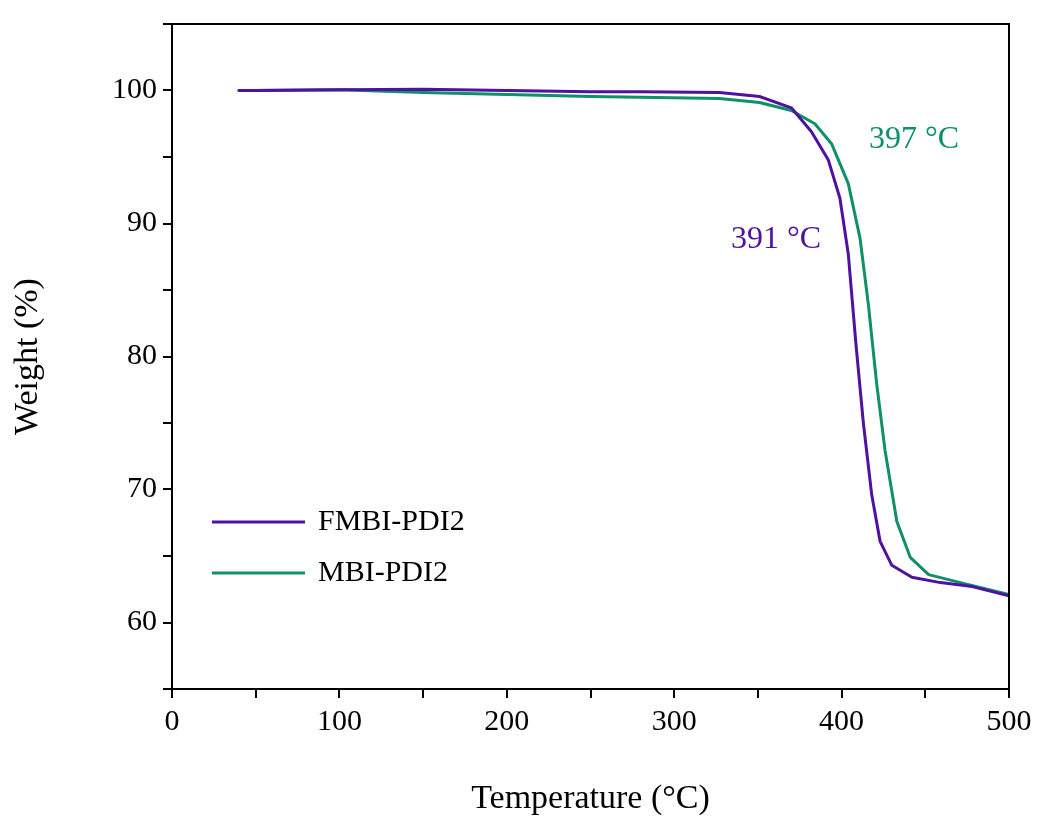  Describe the element at coordinates (1009, 719) in the screenshot. I see `x-tick-label: 500` at that location.